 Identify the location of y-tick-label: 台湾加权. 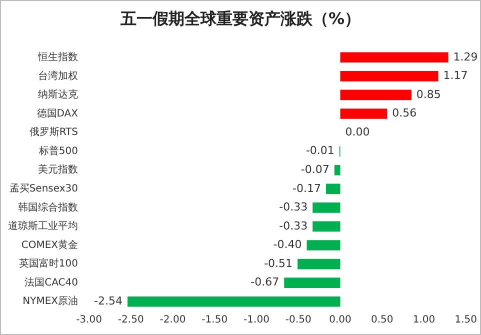
(58, 76).